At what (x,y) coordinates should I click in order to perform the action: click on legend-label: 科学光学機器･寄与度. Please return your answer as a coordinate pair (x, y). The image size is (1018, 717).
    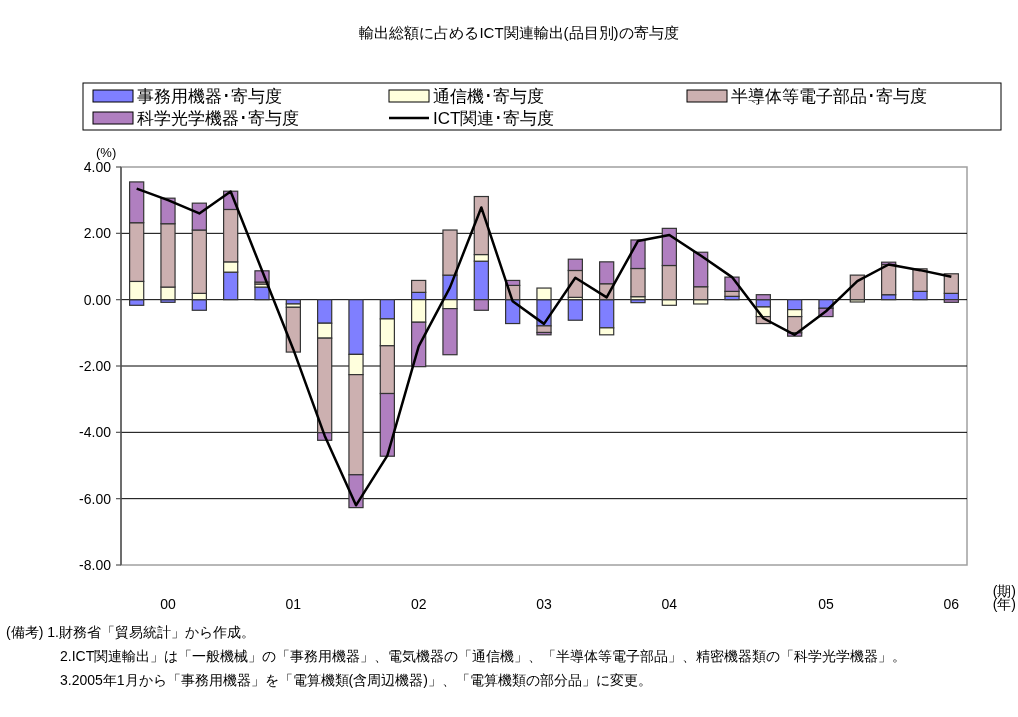
    Looking at the image, I should click on (218, 118).